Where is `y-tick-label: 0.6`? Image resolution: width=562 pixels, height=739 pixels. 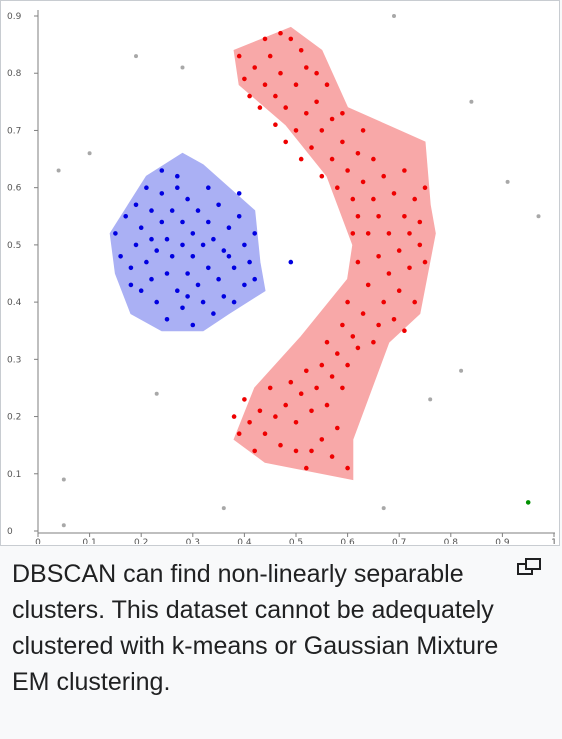
y-tick-label: 0.6 is located at coordinates (14, 189).